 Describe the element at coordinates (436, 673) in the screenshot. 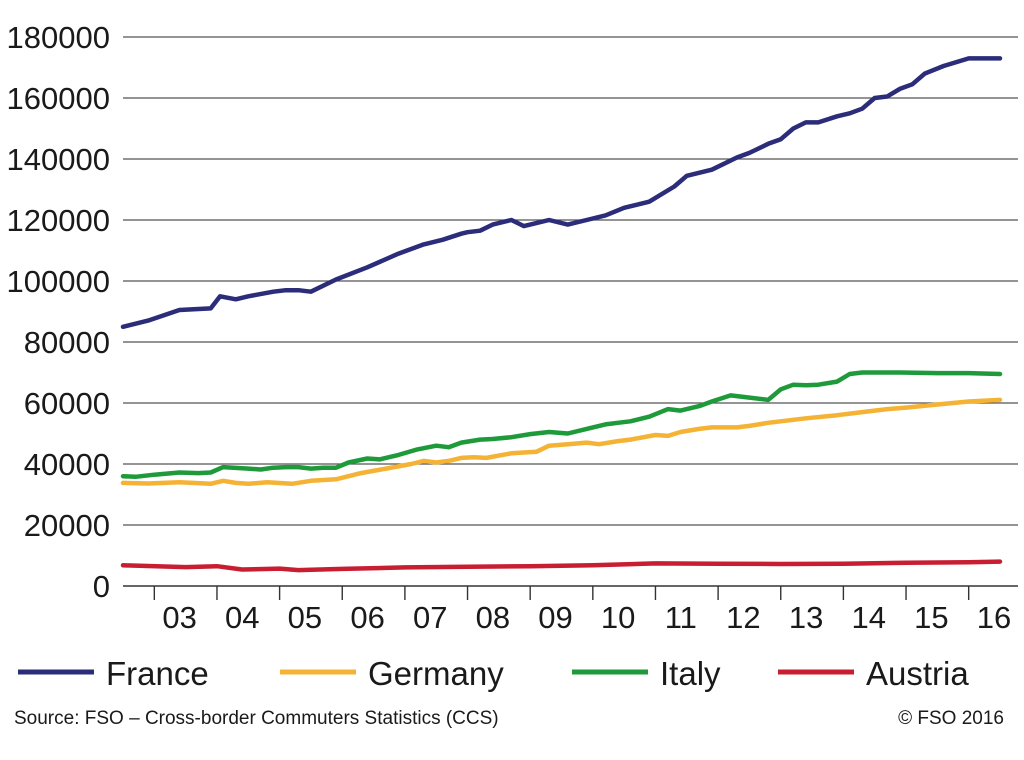

I see `legend-label-germany: Germany` at that location.